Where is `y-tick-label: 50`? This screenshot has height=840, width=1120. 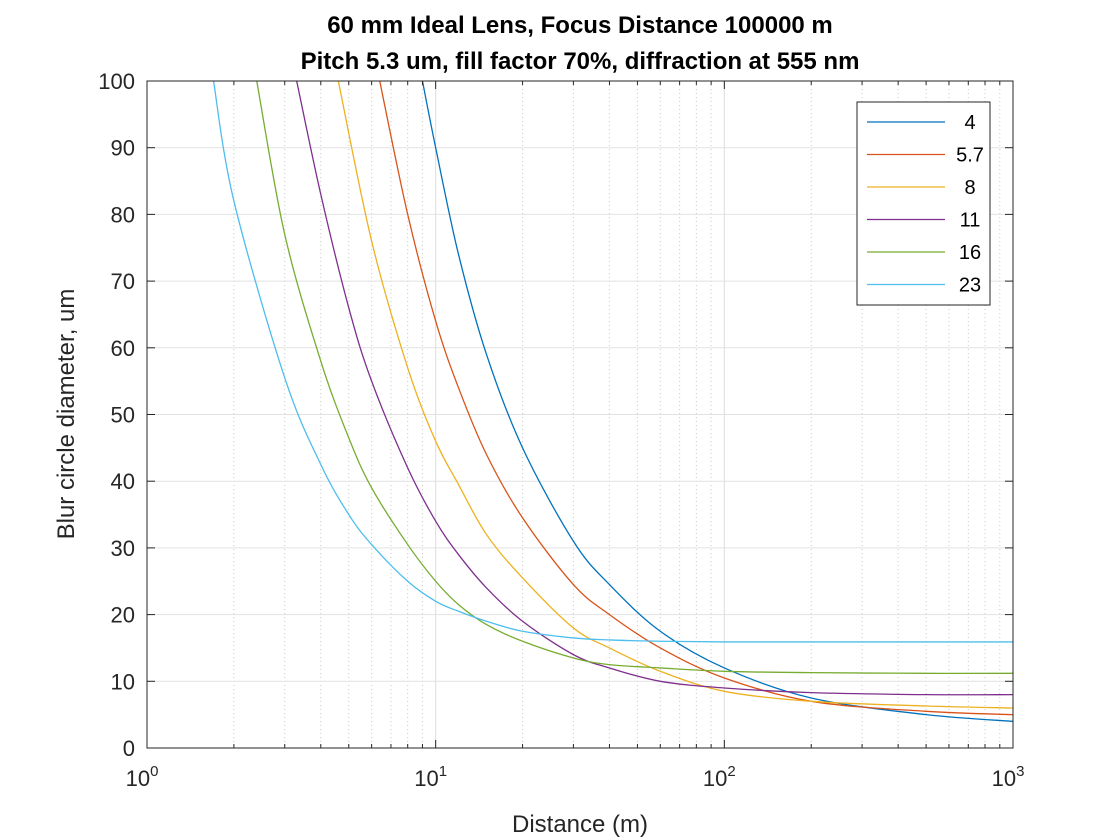
y-tick-label: 50 is located at coordinates (123, 415).